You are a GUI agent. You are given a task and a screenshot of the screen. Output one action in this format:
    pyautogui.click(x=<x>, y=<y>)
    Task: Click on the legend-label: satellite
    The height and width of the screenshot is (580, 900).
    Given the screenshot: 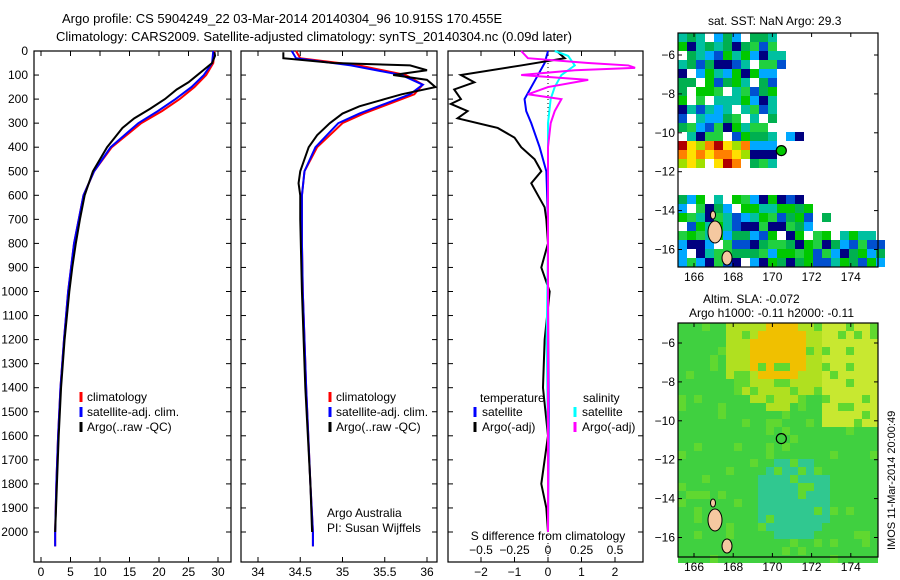 What is the action you would take?
    pyautogui.click(x=502, y=412)
    